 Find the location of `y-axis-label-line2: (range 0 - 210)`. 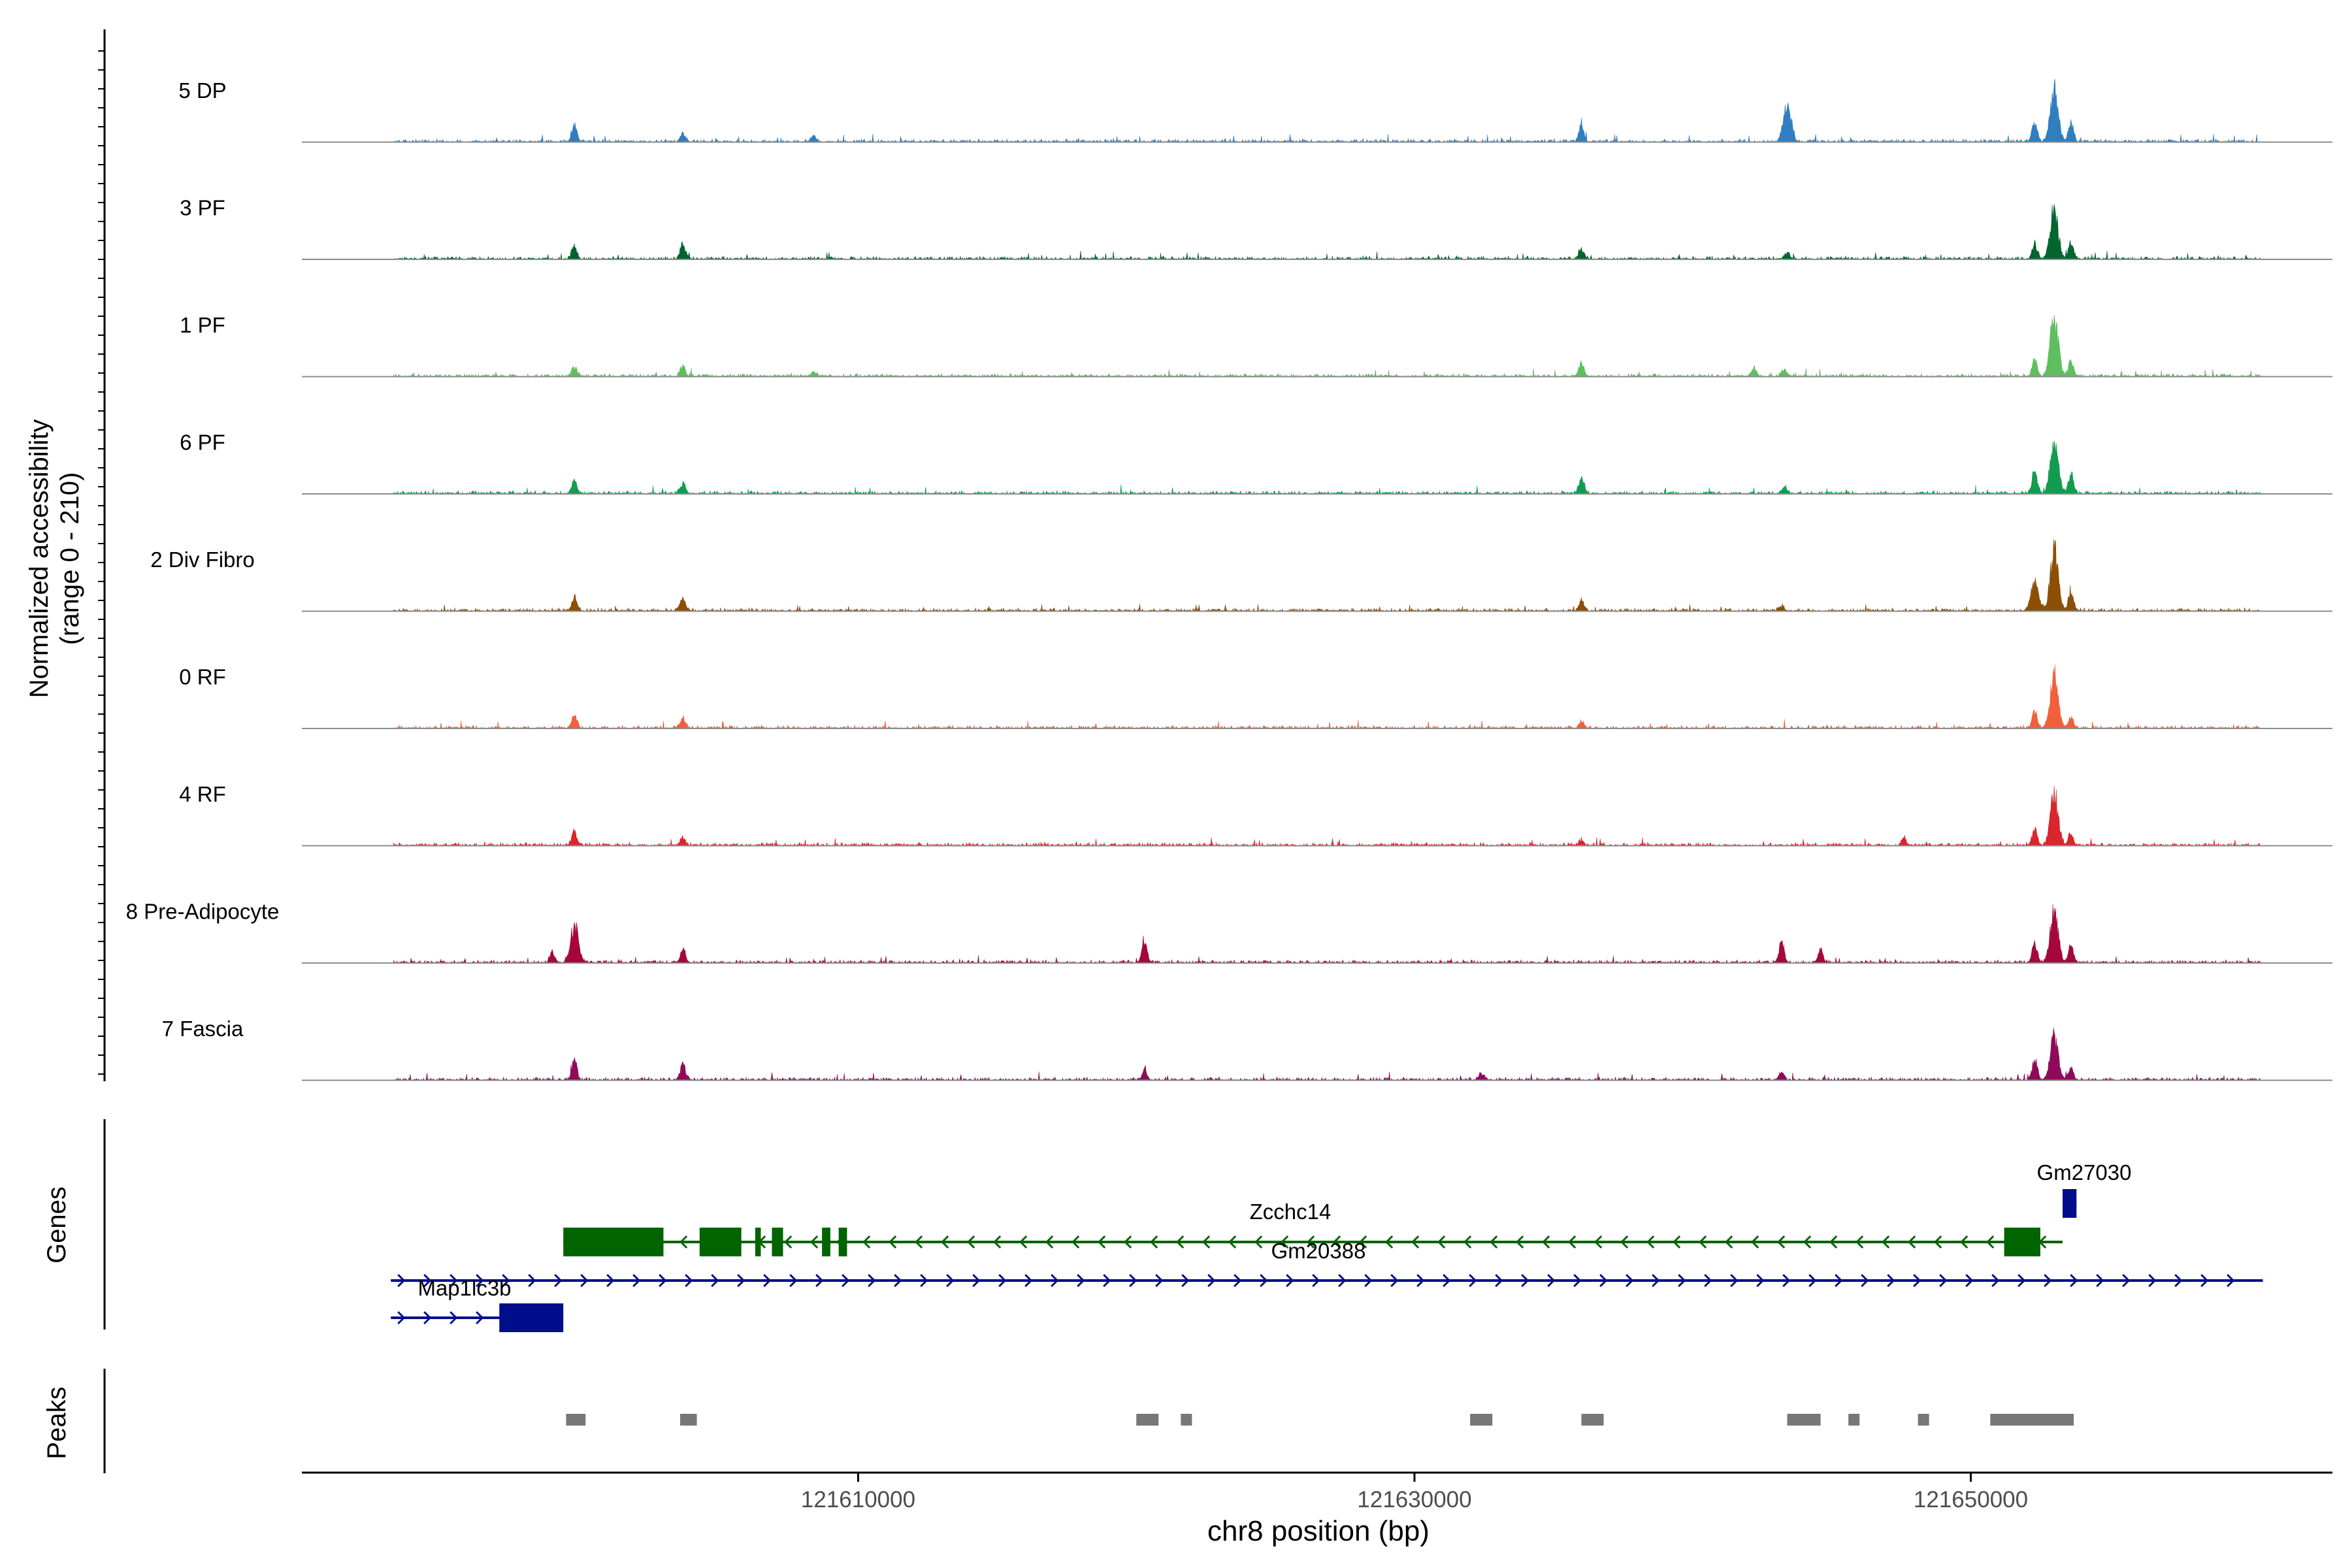

y-axis-label-line2: (range 0 - 210) is located at coordinates (70, 558).